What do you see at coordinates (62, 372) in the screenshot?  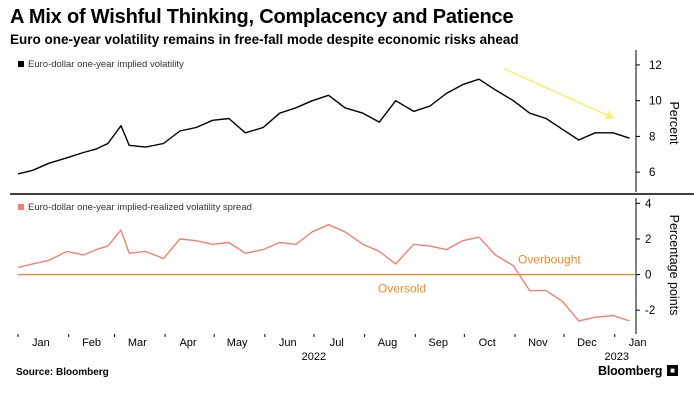 I see `source-note: Source: Bloomberg` at bounding box center [62, 372].